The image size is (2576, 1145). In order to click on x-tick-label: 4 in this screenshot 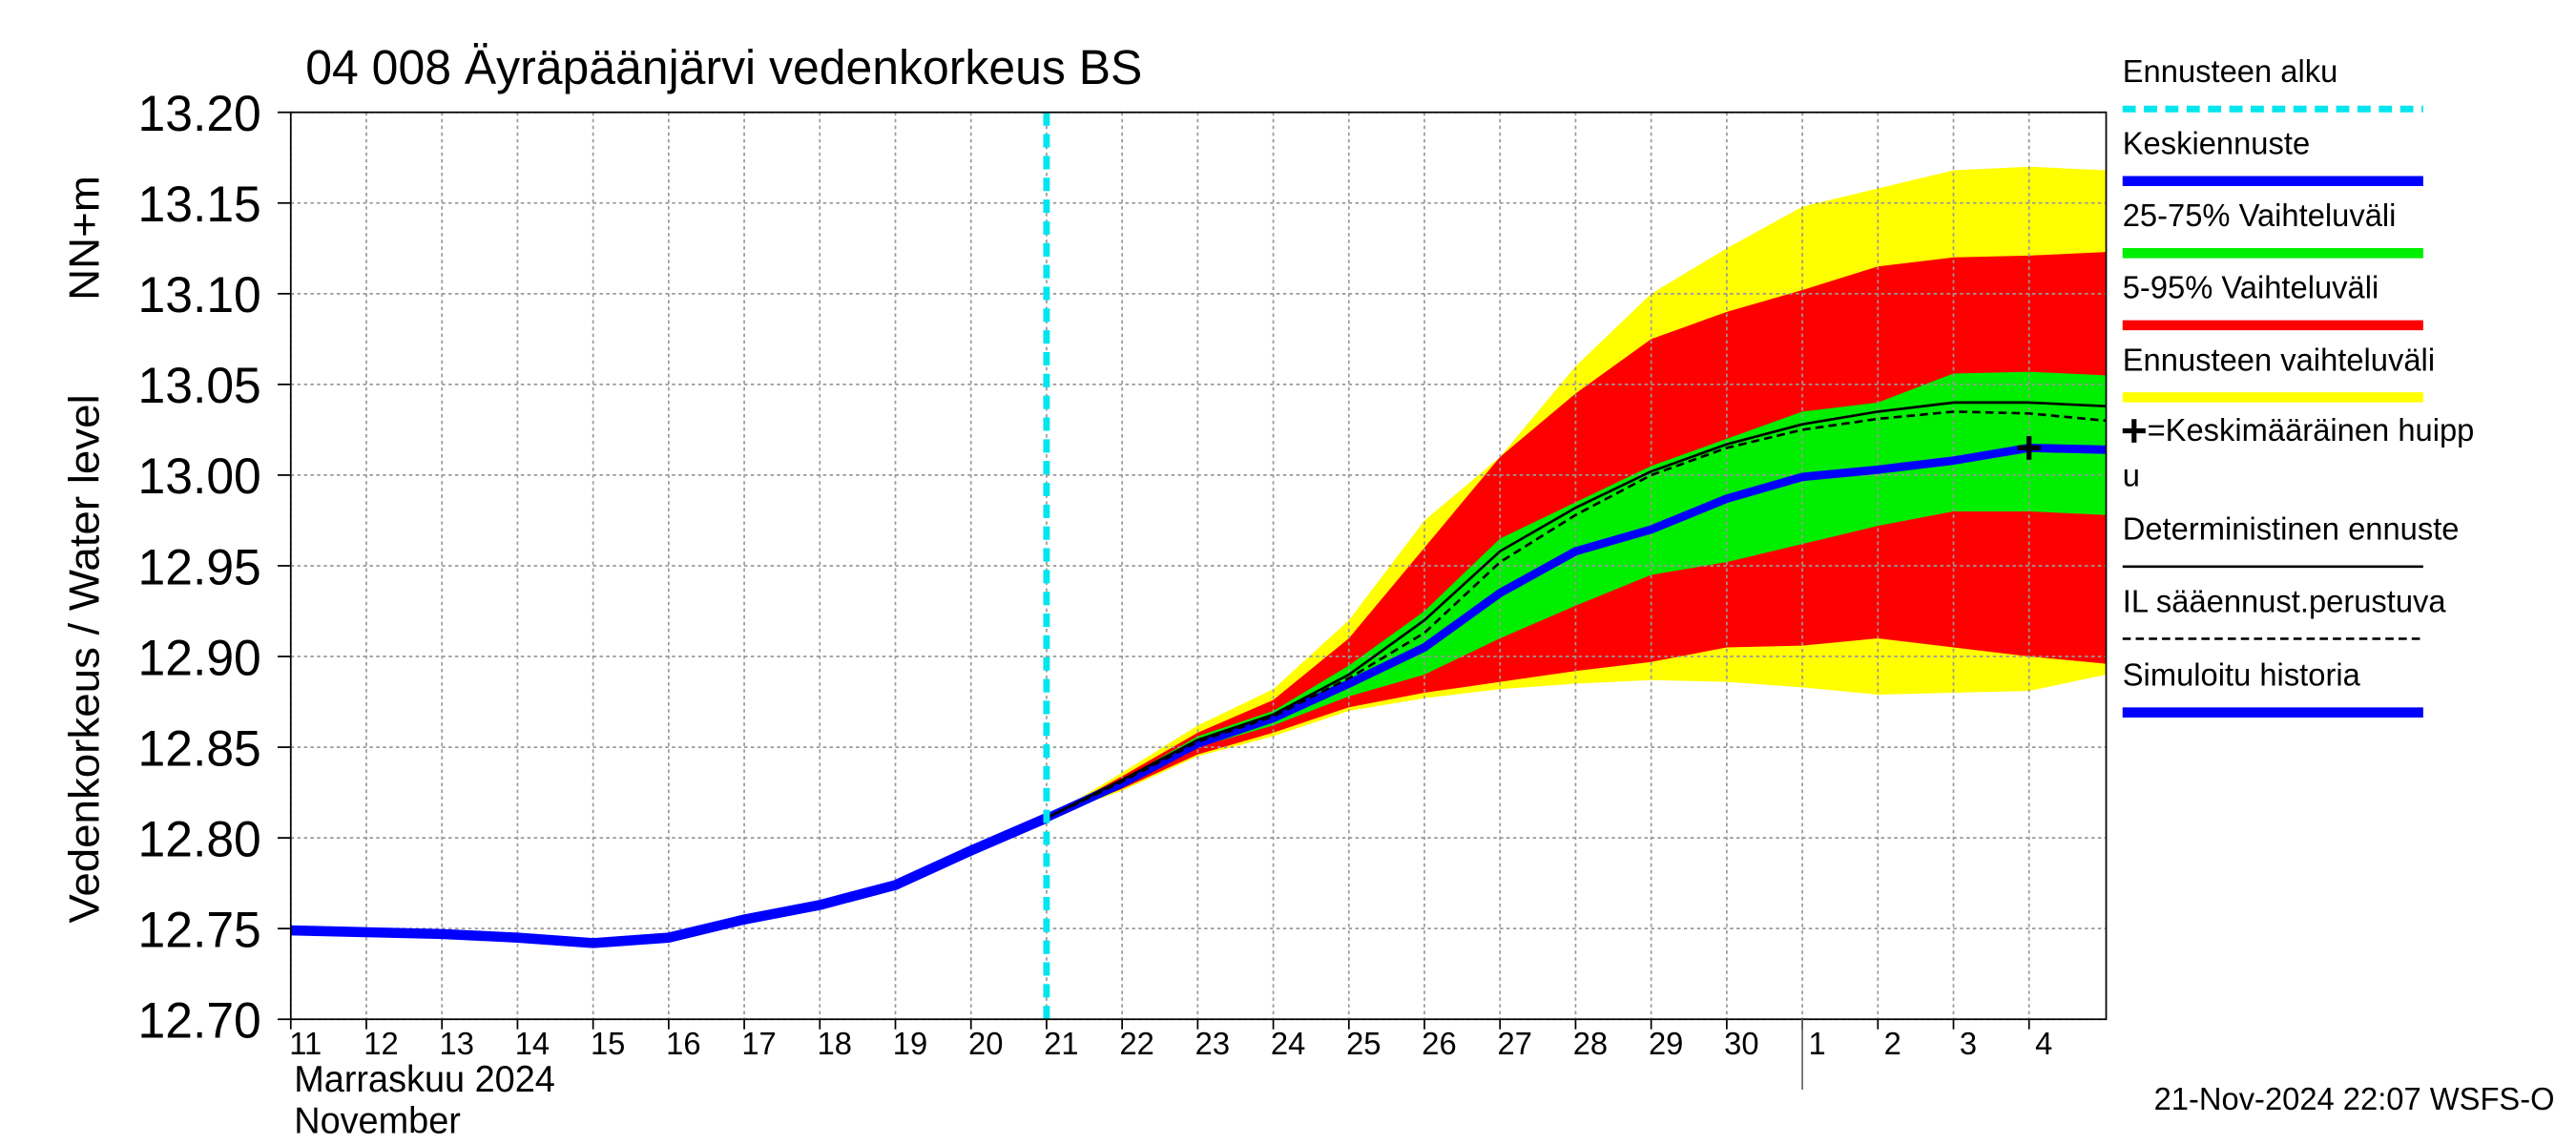, I will do `click(2043, 1044)`.